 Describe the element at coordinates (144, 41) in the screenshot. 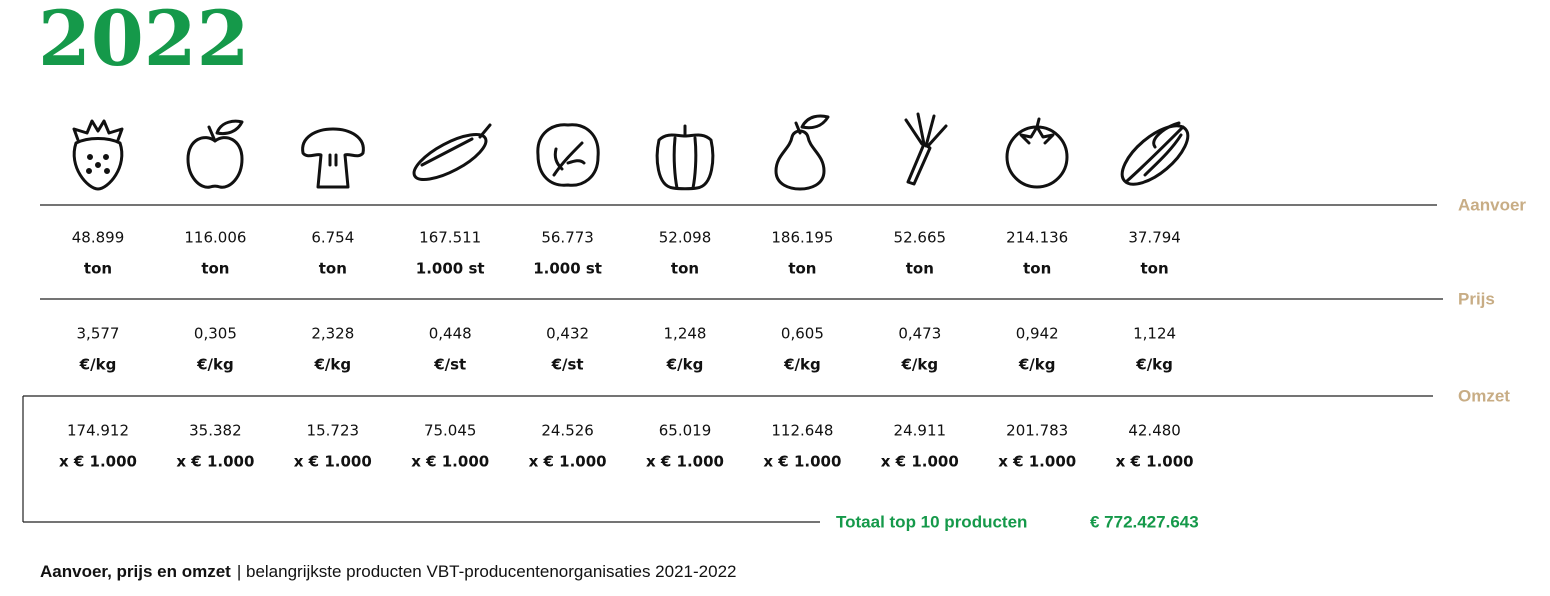

I see `title: 2022` at that location.